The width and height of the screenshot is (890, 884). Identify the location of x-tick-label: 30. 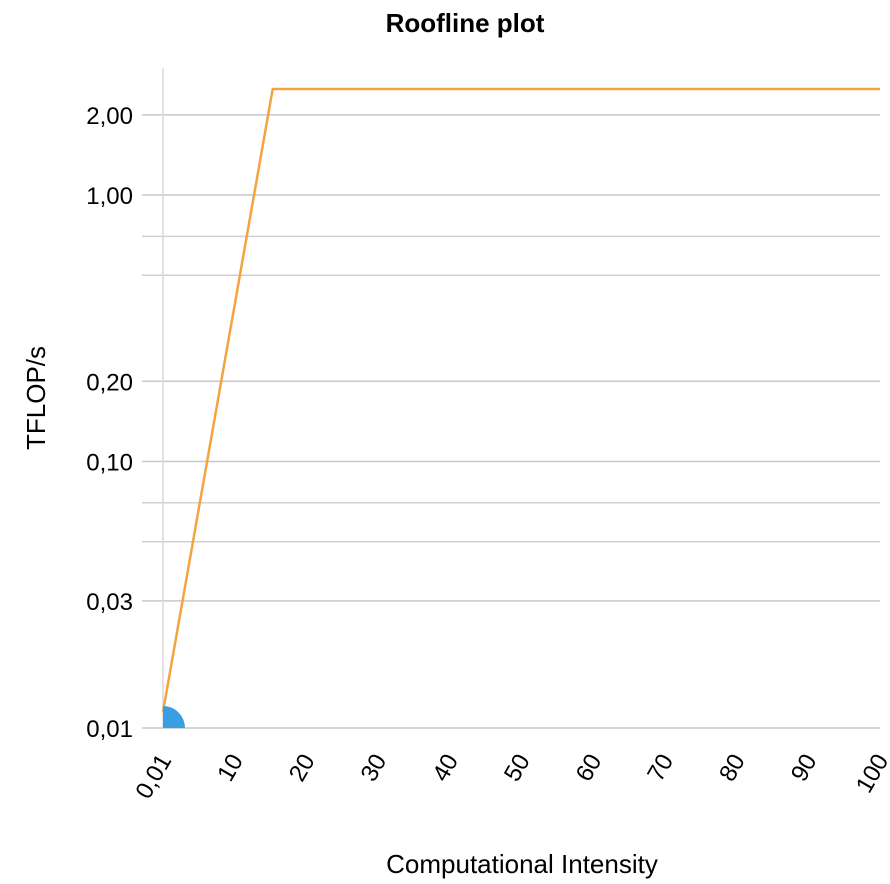
(374, 768).